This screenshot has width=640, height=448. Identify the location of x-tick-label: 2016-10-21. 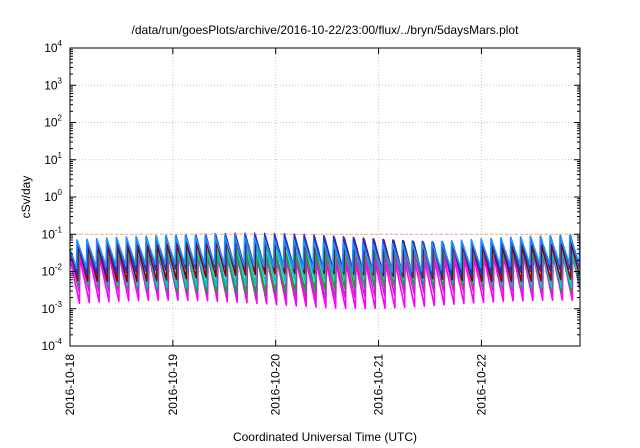
(379, 385).